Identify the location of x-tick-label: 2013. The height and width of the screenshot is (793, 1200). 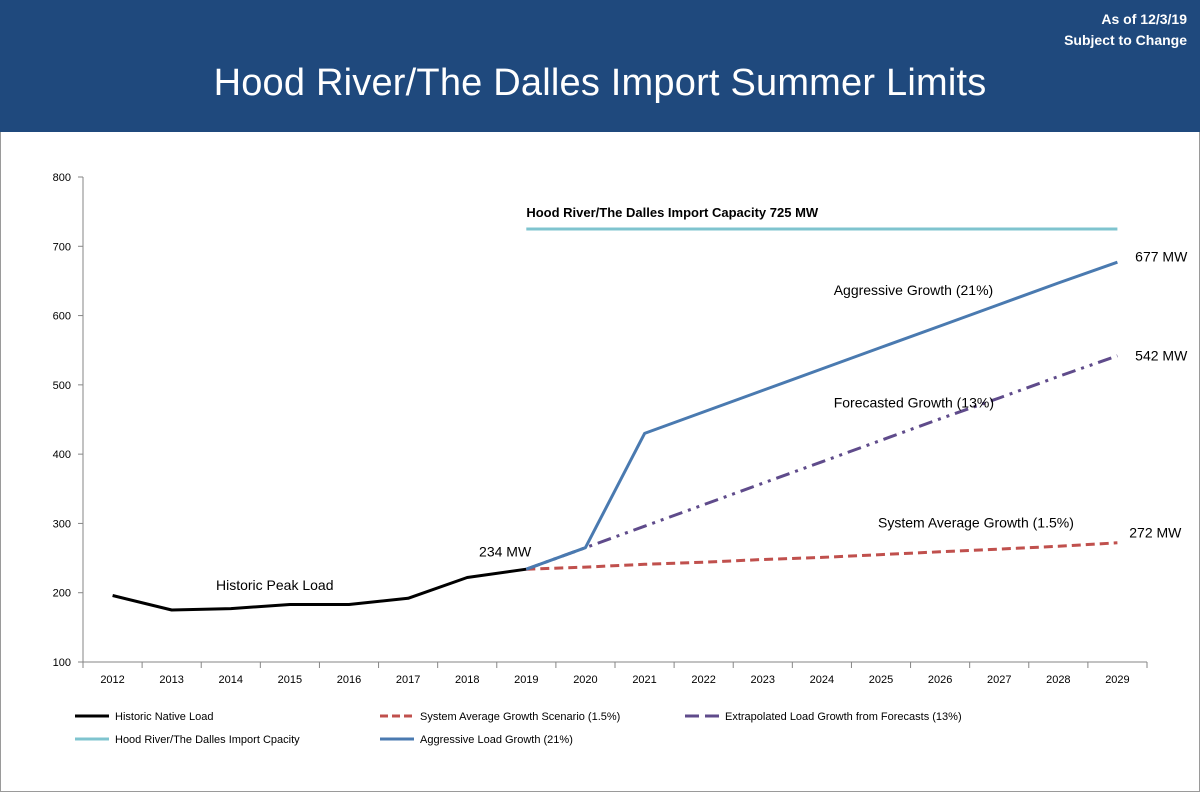
(171, 680).